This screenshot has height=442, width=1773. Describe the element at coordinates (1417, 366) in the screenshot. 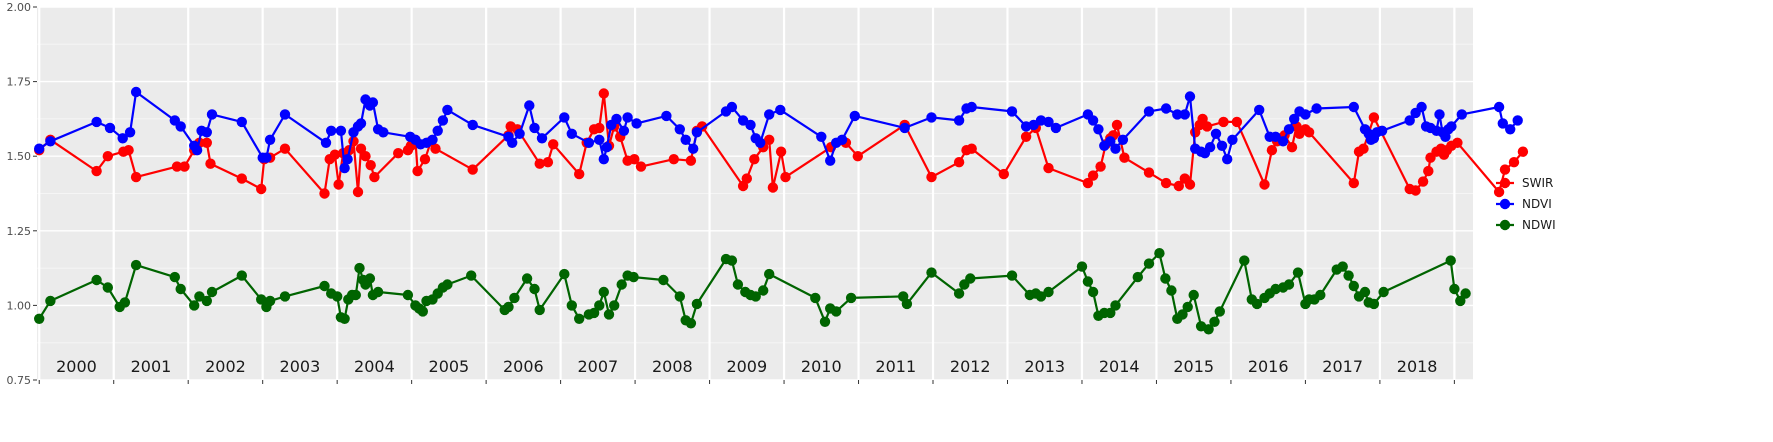

I see `year-label-2018: 2018` at that location.